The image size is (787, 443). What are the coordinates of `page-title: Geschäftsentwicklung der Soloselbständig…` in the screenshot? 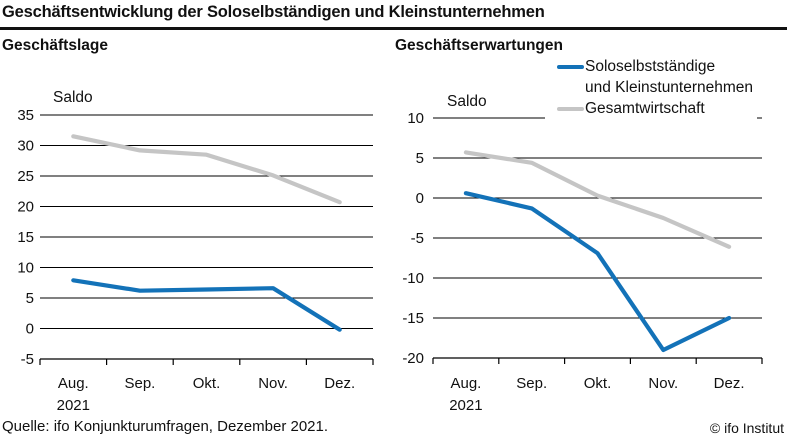 It's located at (273, 12).